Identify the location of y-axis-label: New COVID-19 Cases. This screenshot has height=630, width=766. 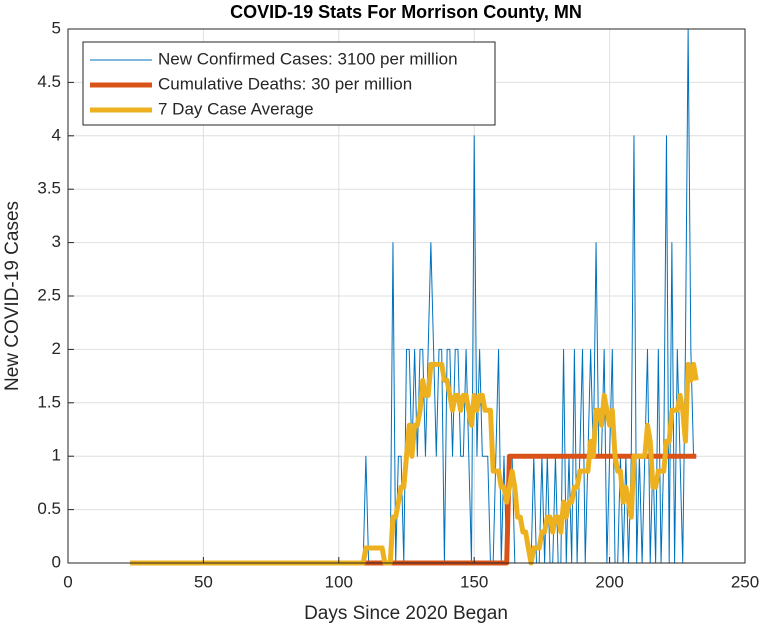
(12, 296).